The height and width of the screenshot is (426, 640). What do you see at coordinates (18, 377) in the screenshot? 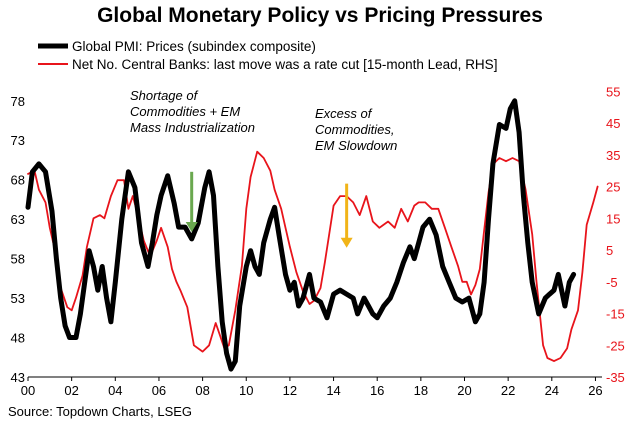
I see `y-left-tick-label: 43` at bounding box center [18, 377].